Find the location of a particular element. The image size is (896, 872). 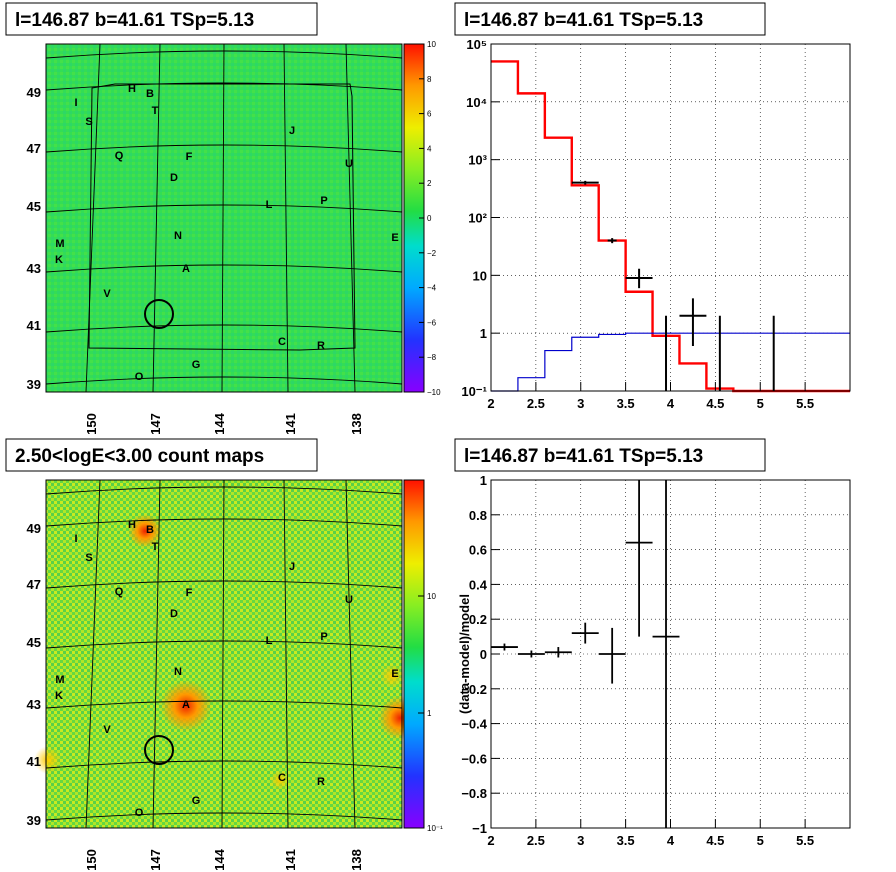

colorbar-top-tick: 4 is located at coordinates (429, 148).